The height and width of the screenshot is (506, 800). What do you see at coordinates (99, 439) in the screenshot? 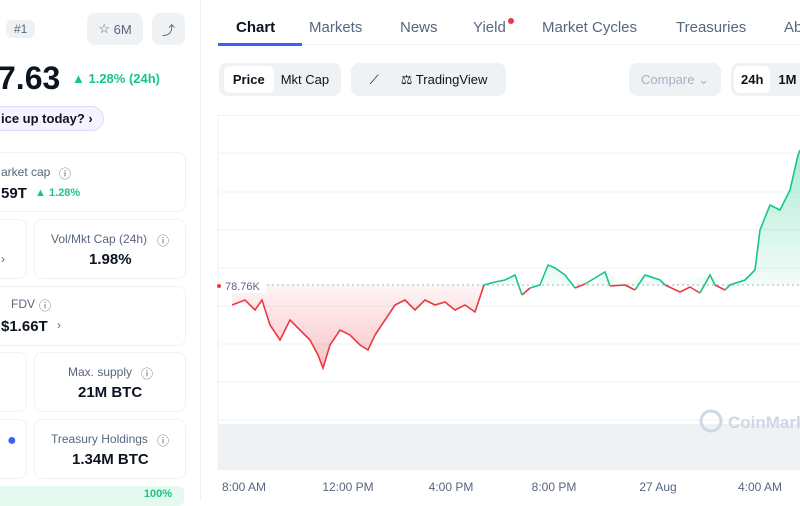
I see `stat-label: Treasury Holdings` at bounding box center [99, 439].